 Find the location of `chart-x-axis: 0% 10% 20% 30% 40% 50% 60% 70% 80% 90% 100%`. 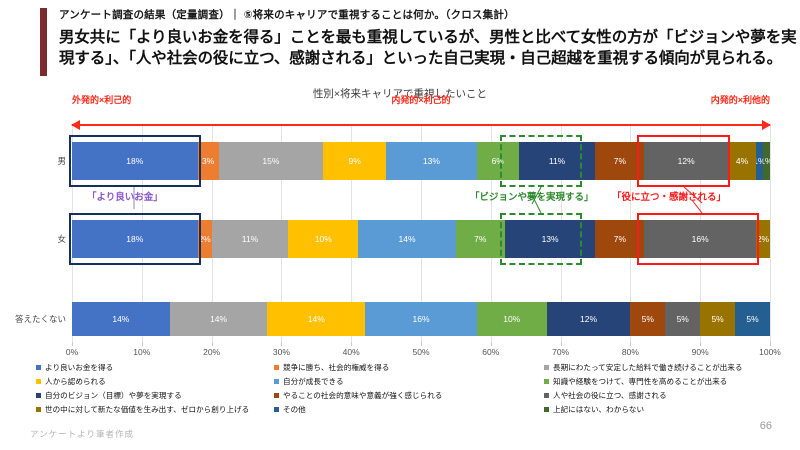

chart-x-axis: 0% 10% 20% 30% 40% 50% 60% 70% 80% 90% 100% is located at coordinates (423, 352).